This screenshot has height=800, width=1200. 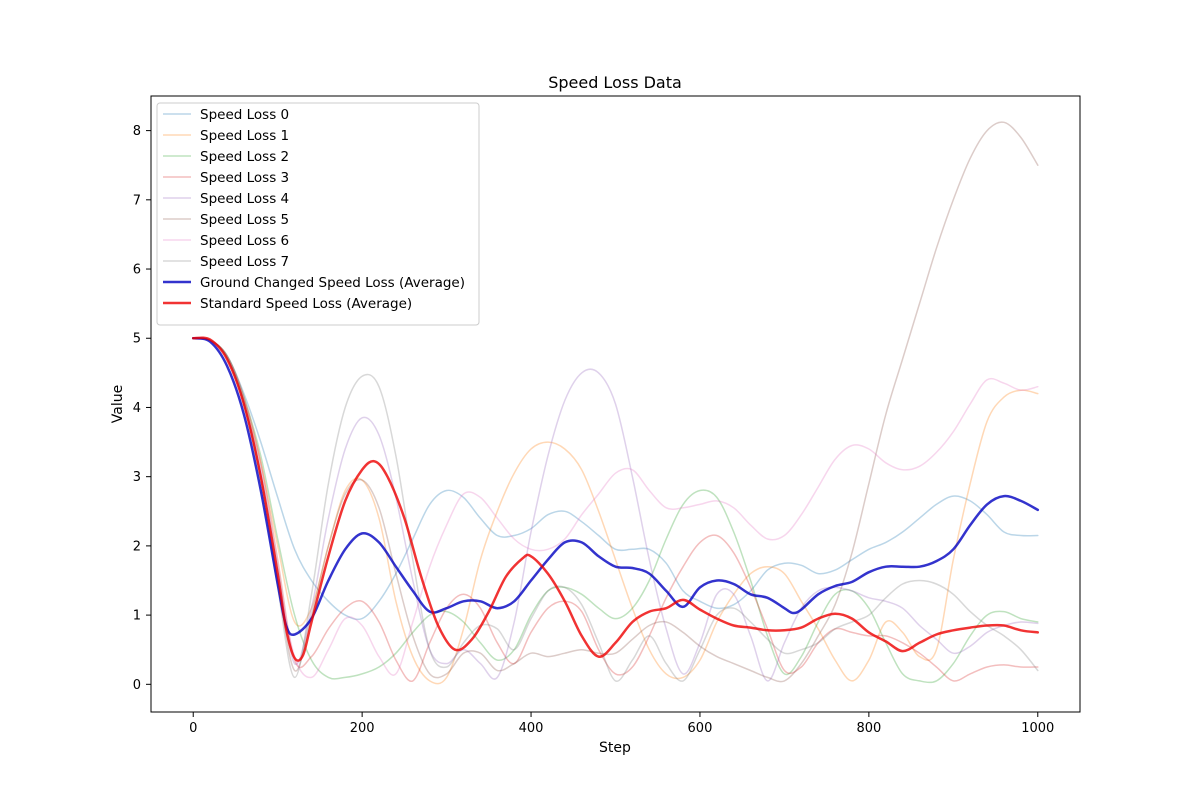 I want to click on y-tick-label: 7, so click(x=137, y=200).